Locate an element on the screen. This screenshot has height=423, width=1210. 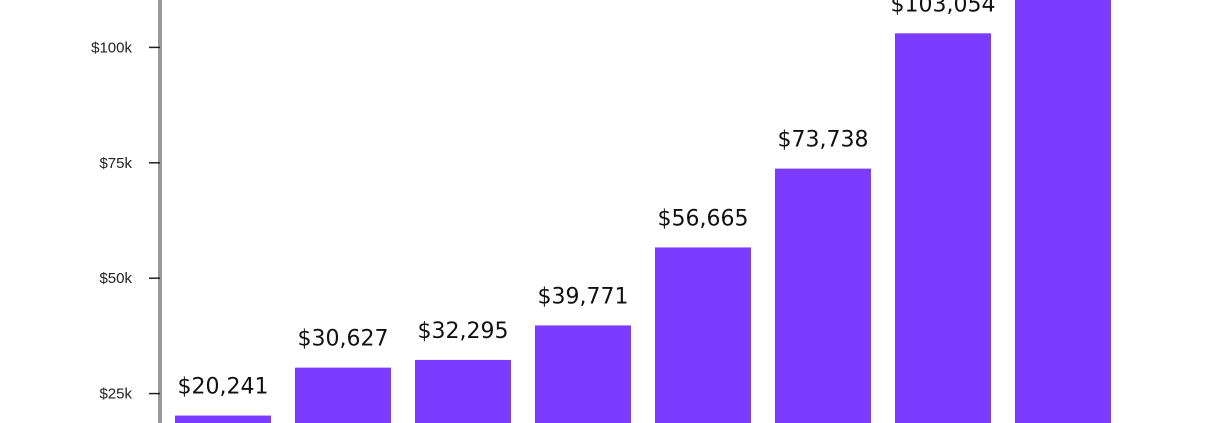
bar-value-label: $32,295 is located at coordinates (463, 331).